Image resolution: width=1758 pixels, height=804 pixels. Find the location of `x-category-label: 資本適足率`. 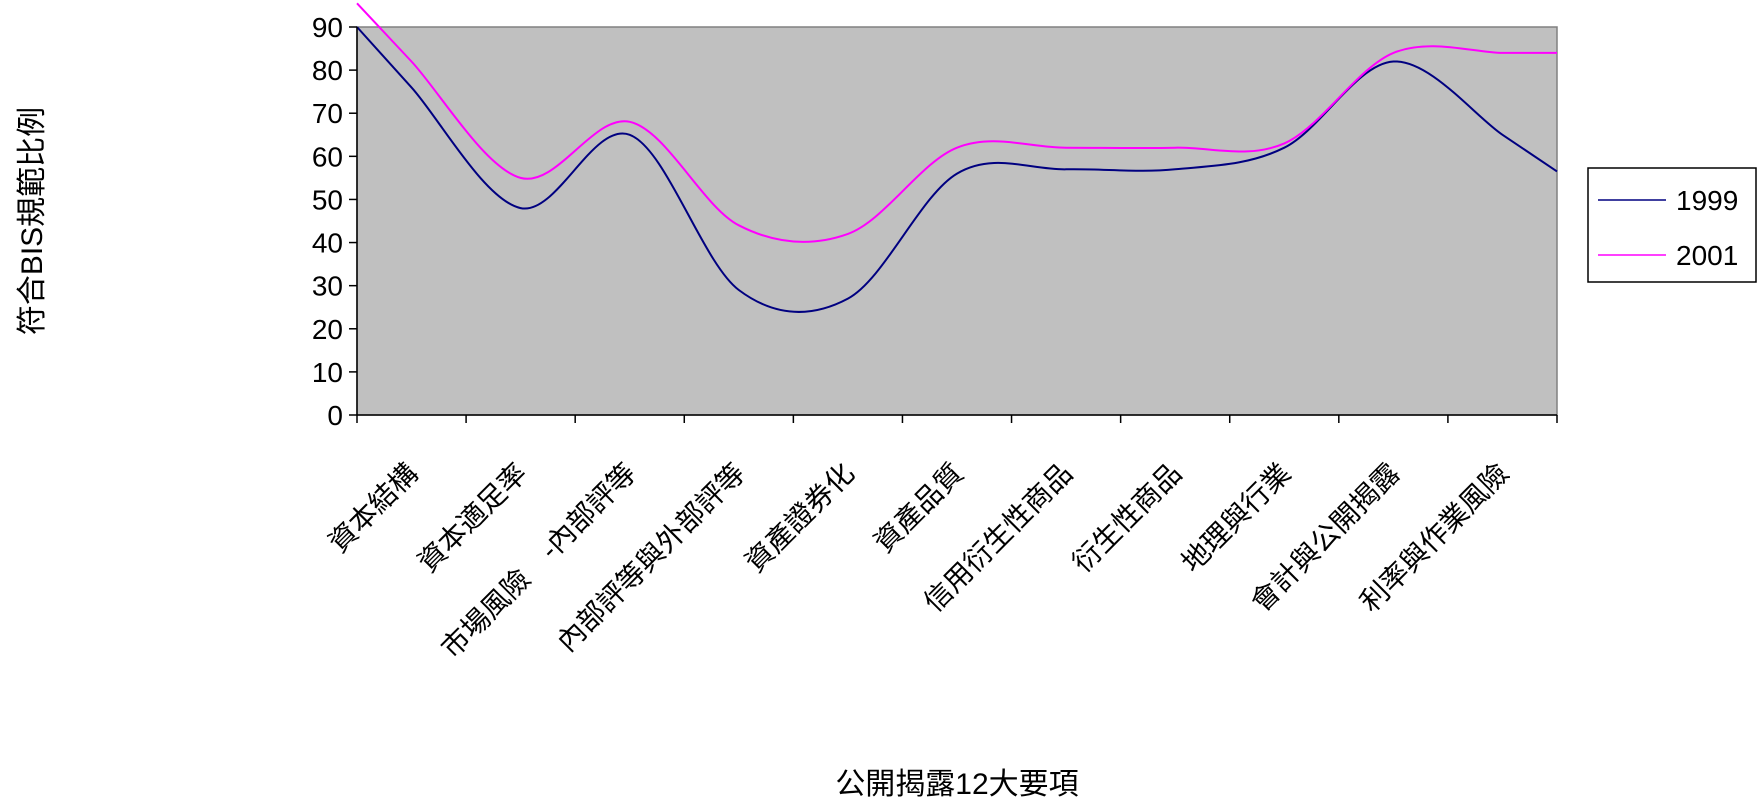

x-category-label: 資本適足率 is located at coordinates (472, 517).